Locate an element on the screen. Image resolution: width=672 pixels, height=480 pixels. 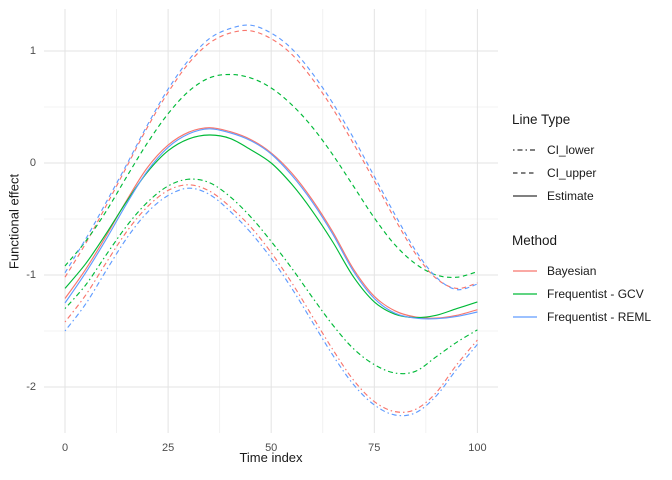
legend-item-bayesian: Bayesian is located at coordinates (591, 270).